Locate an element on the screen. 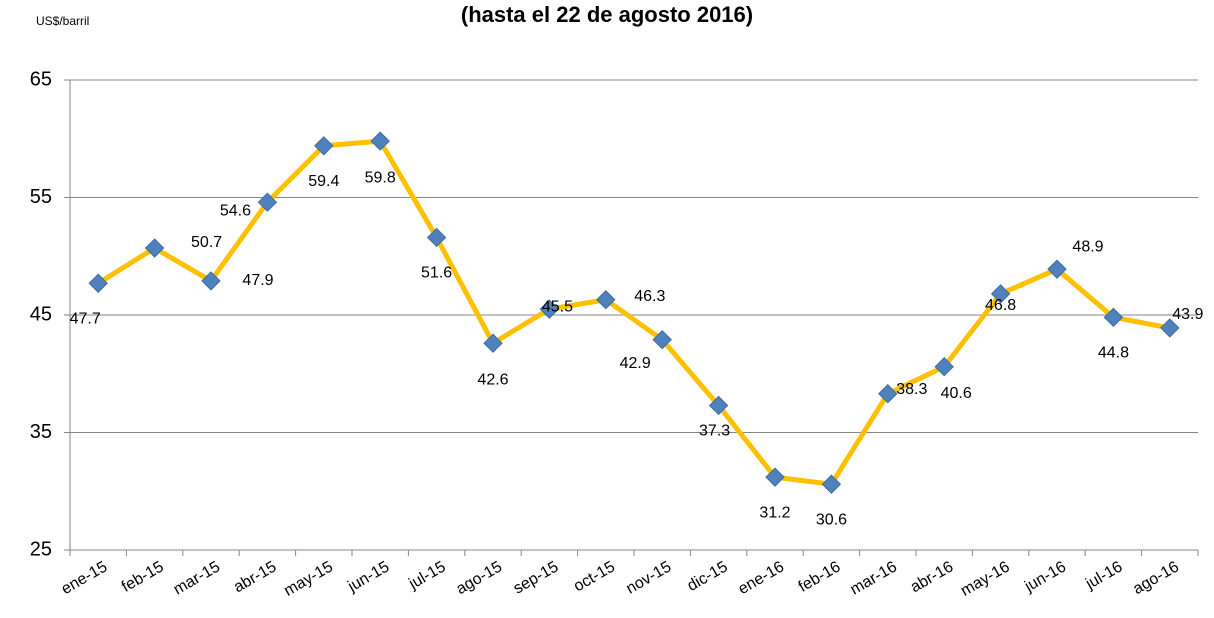  data-label: 31.2 is located at coordinates (774, 512).